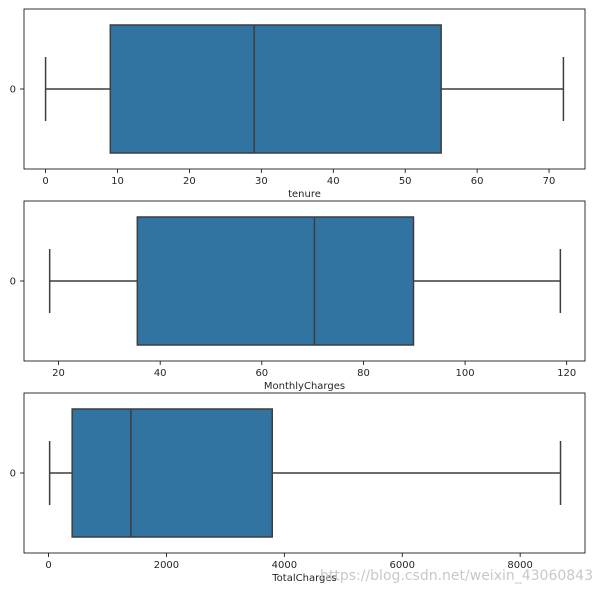 This screenshot has height=593, width=601. I want to click on x-tick-label: 4000, so click(284, 565).